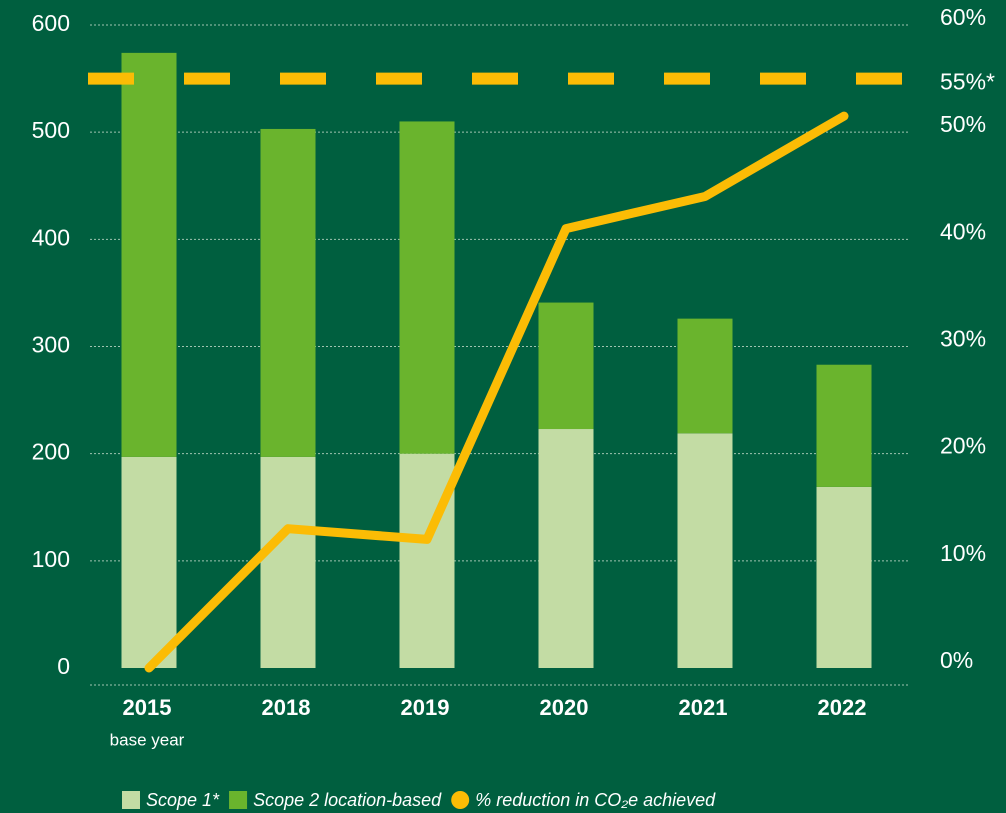 The width and height of the screenshot is (1006, 813). I want to click on y2-tick-label: 60%, so click(963, 17).